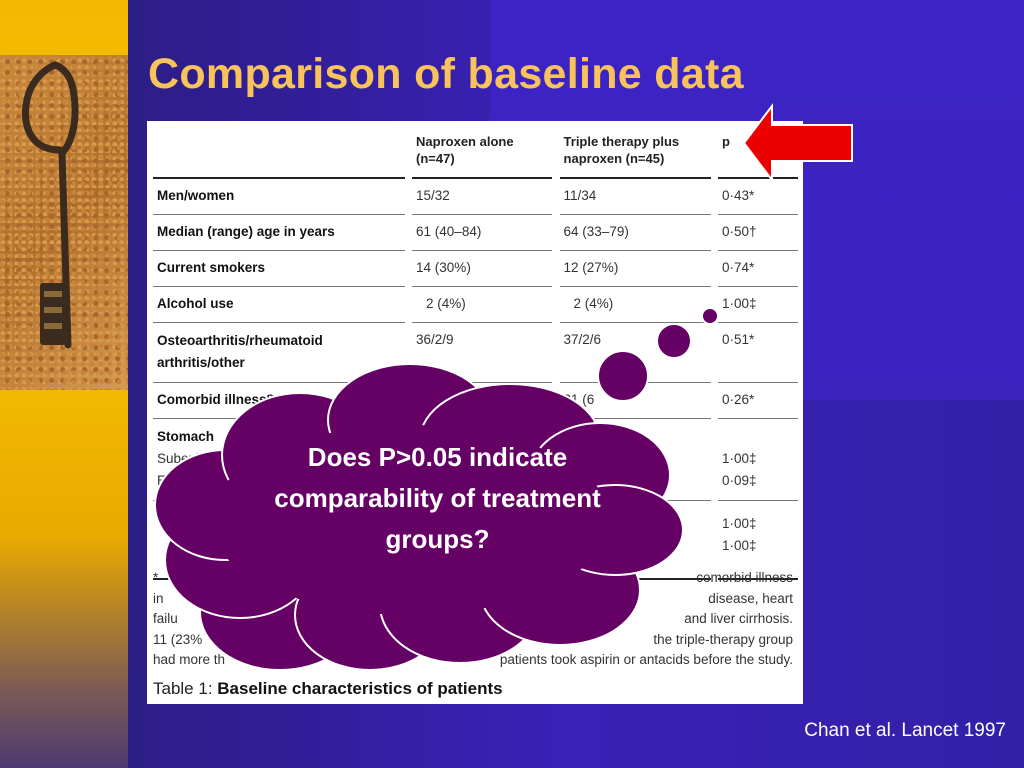  Describe the element at coordinates (360, 688) in the screenshot. I see `caption-title: Baseline characteristics of patients` at that location.